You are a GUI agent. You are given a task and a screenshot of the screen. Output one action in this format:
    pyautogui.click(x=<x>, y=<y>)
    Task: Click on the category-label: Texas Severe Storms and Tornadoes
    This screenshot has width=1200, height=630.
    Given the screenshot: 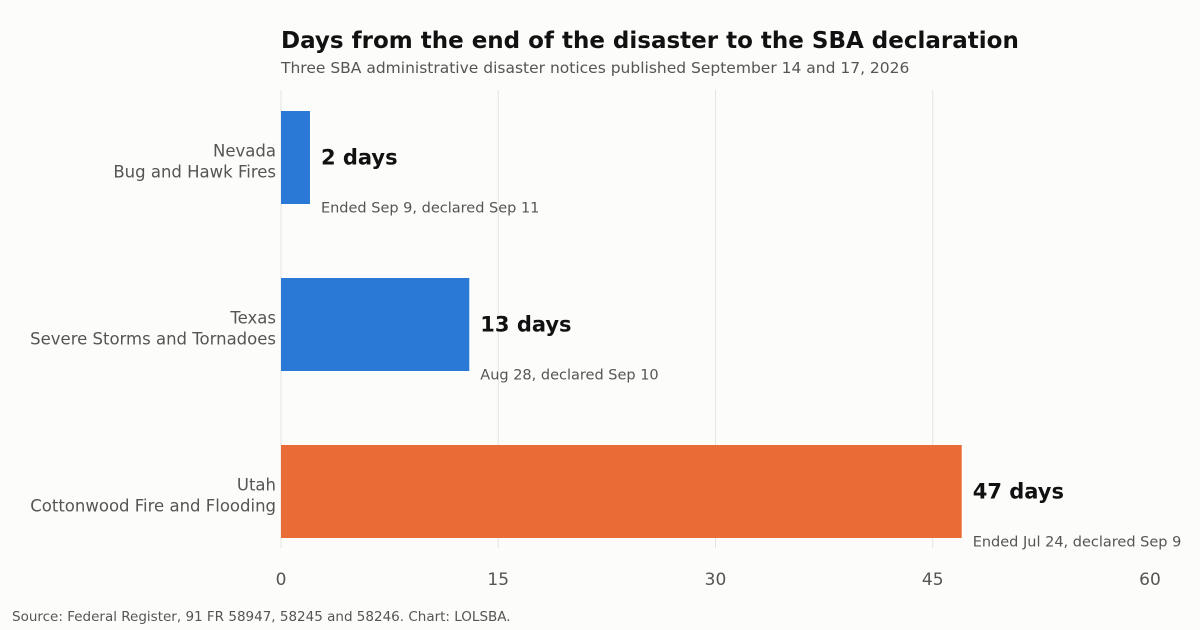 What is the action you would take?
    pyautogui.click(x=153, y=329)
    